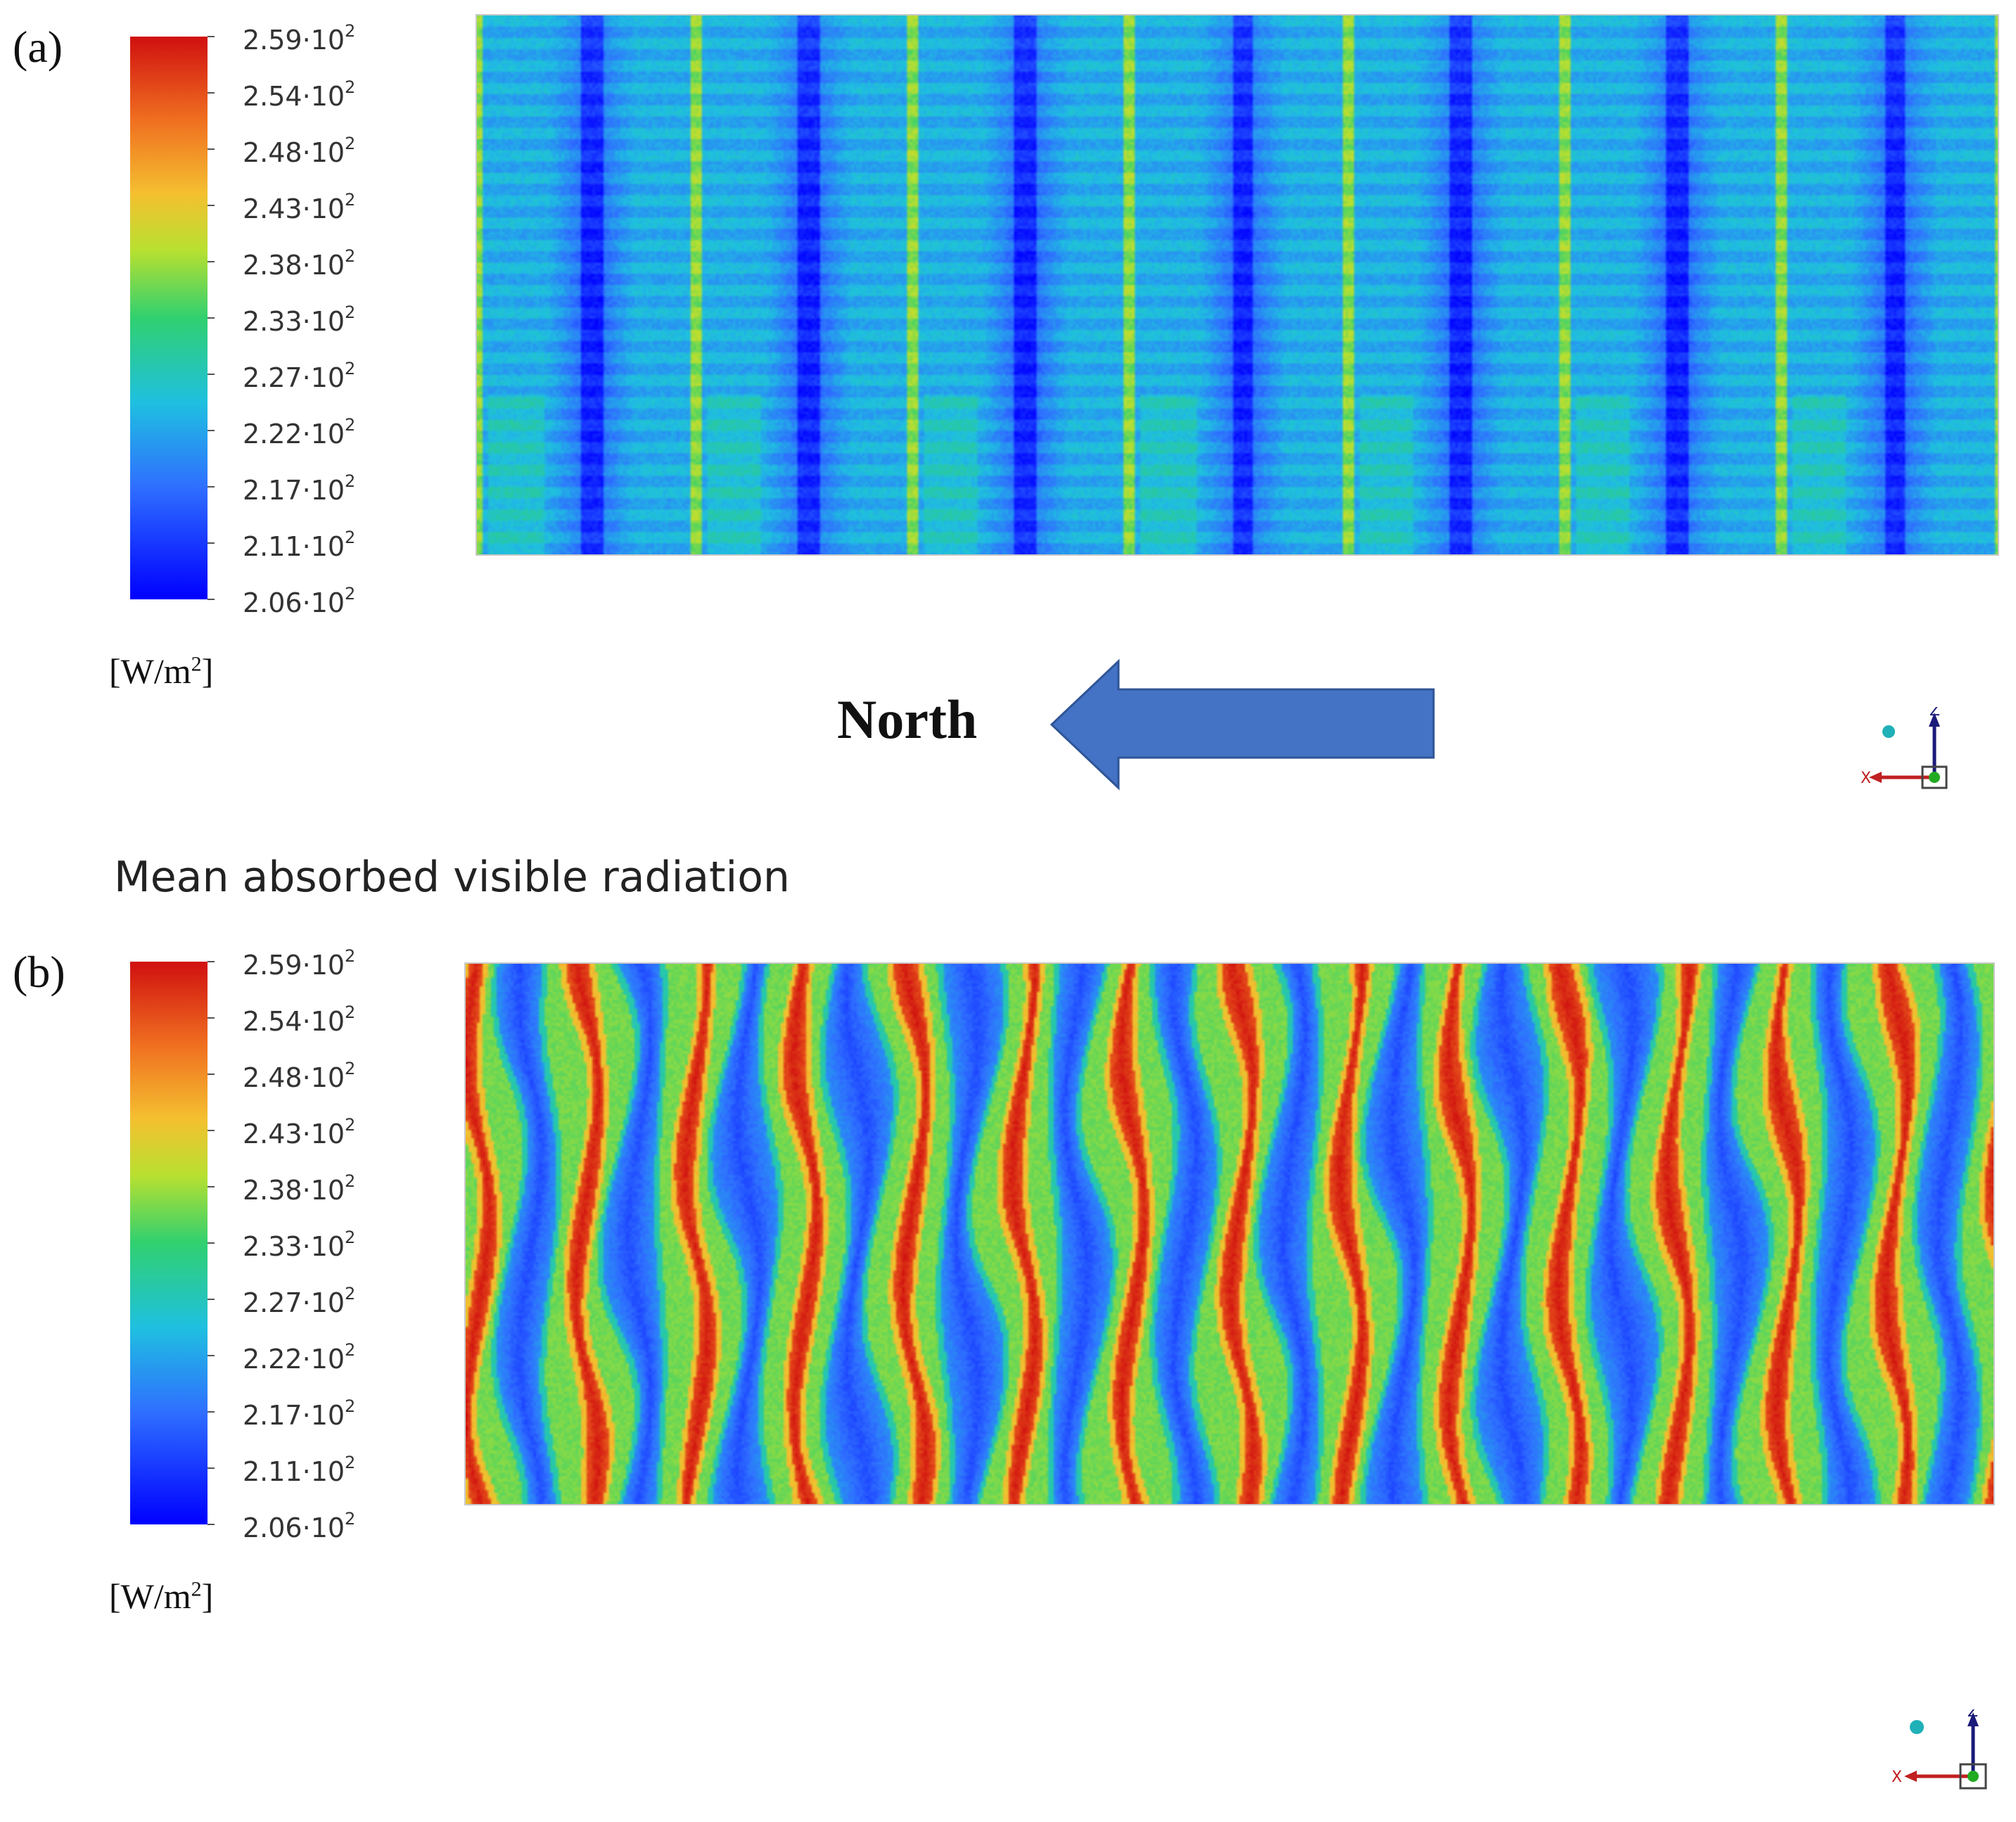  I want to click on north-label: North, so click(907, 719).